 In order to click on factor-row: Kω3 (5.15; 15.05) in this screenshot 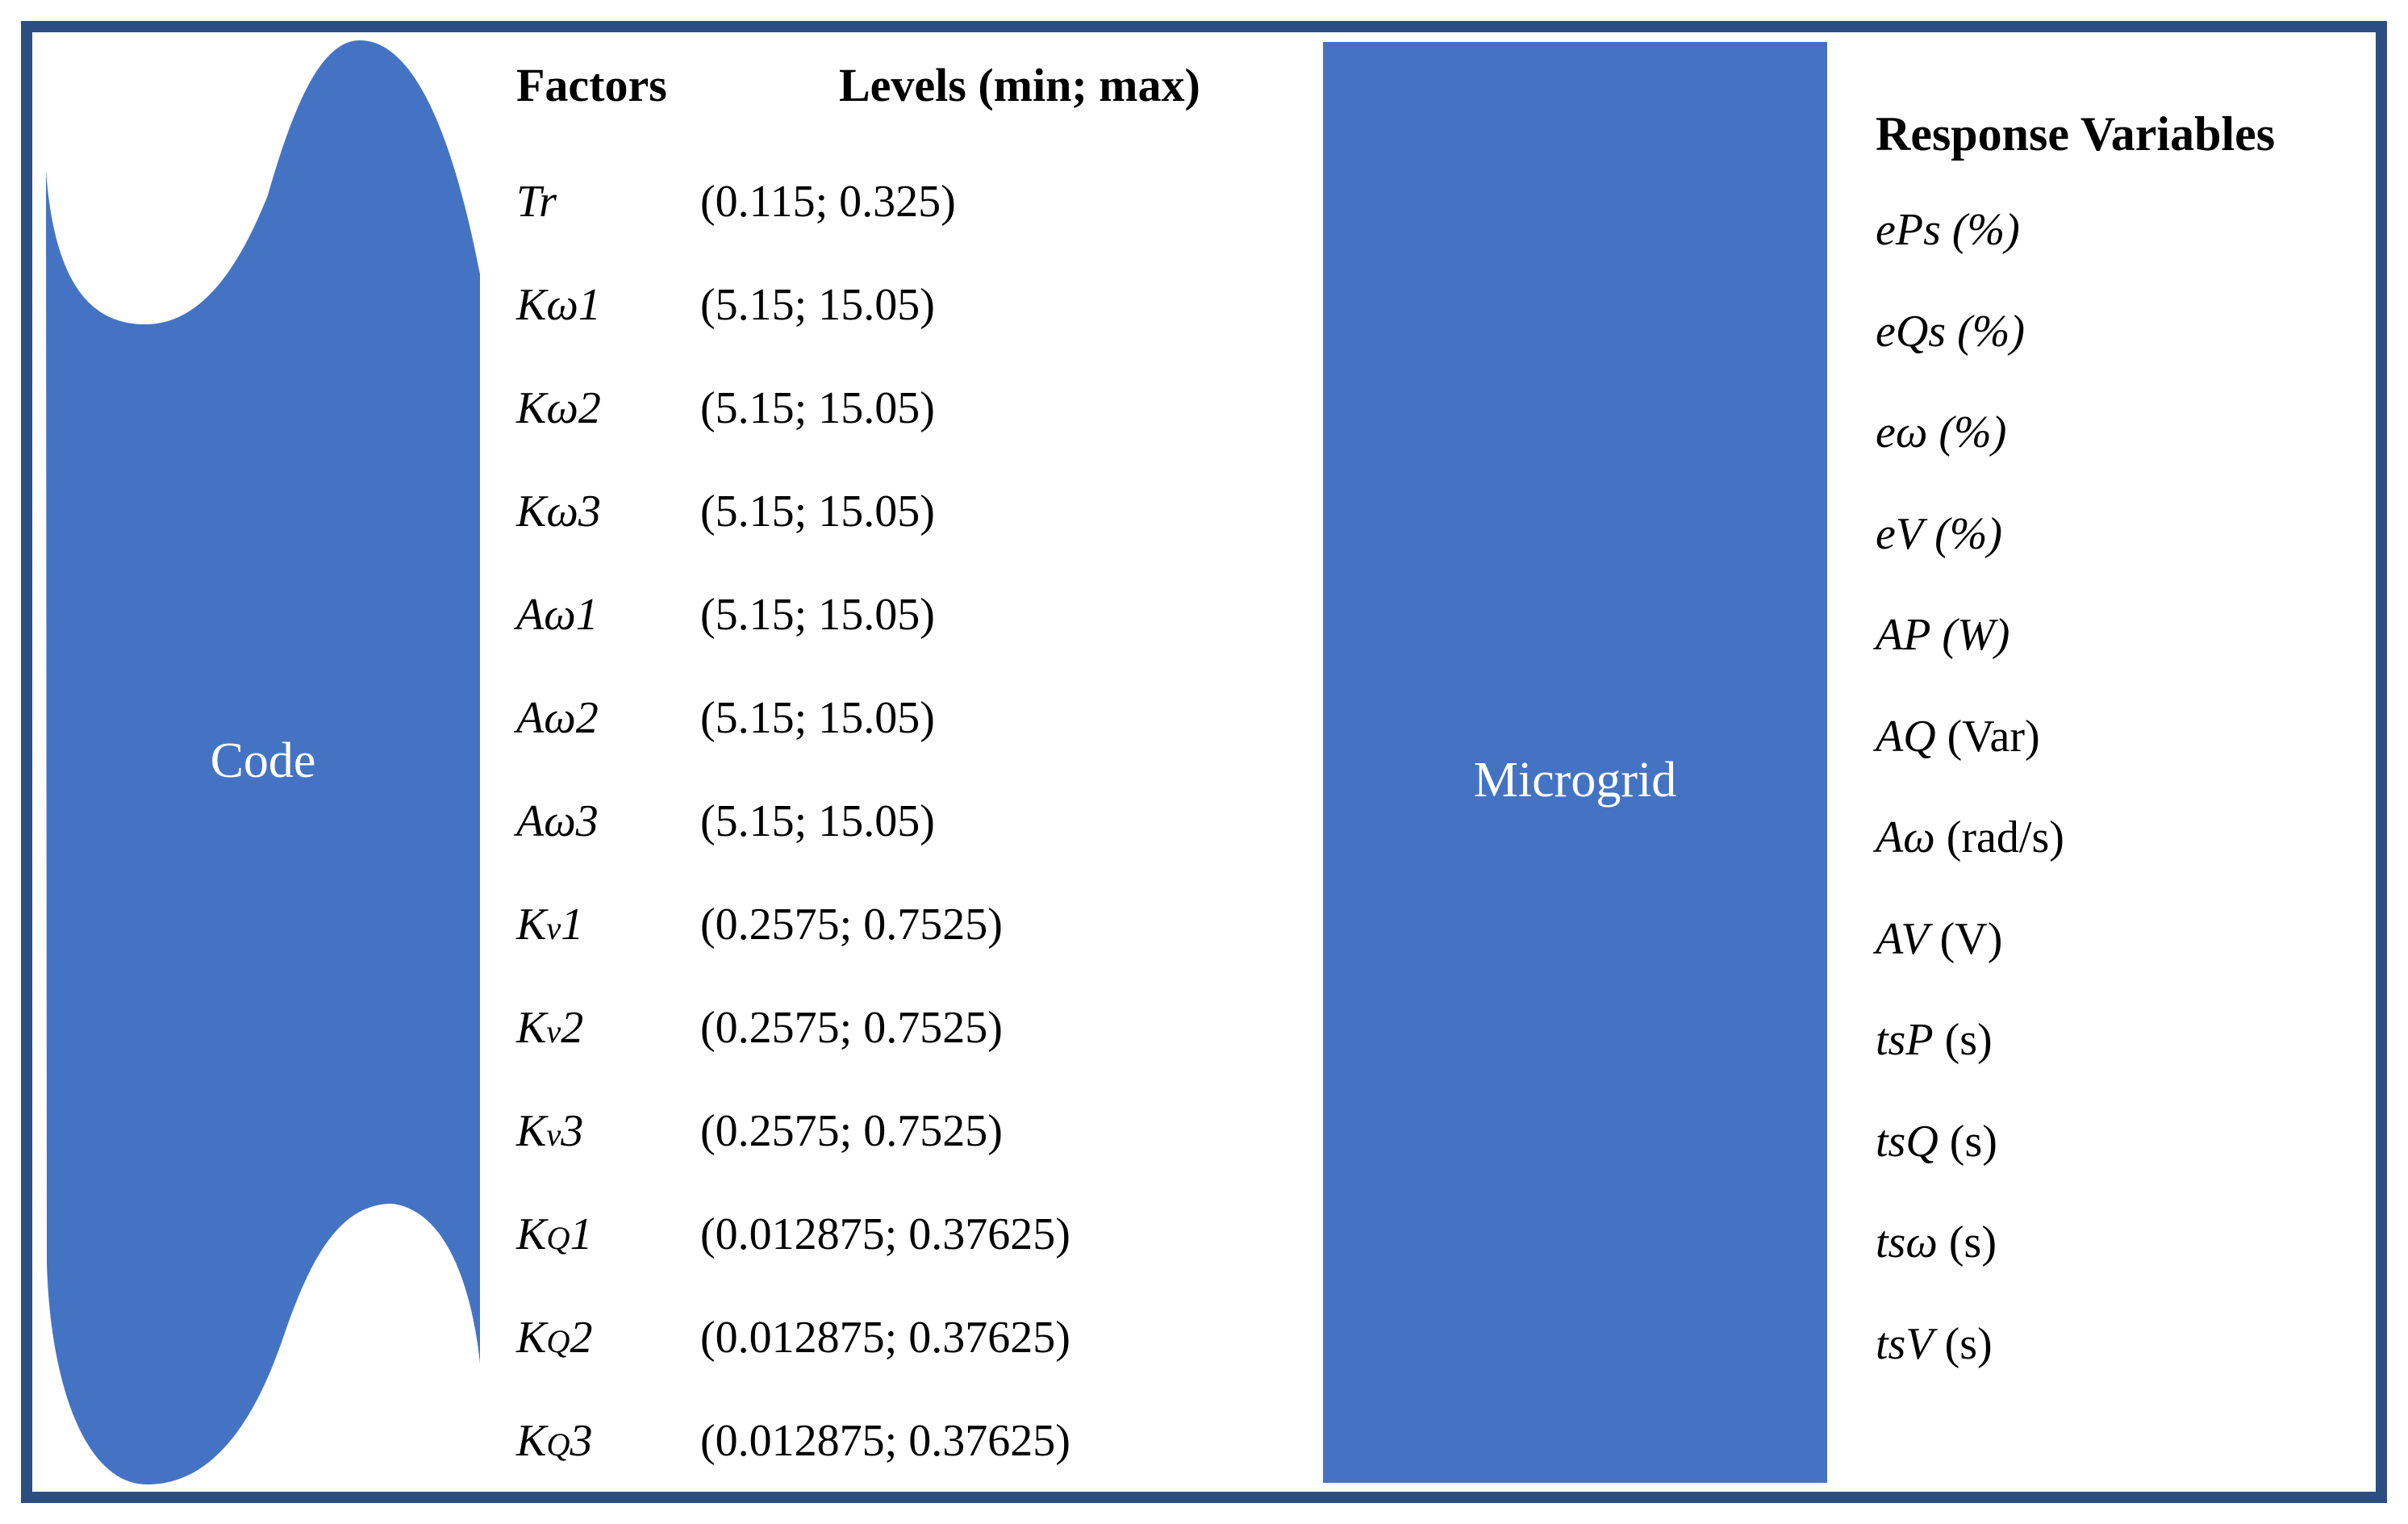, I will do `click(725, 511)`.